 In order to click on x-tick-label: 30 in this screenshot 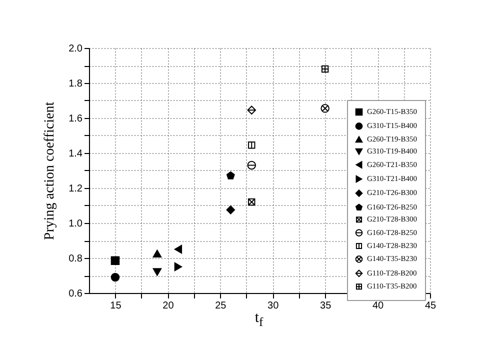, I will do `click(274, 306)`.